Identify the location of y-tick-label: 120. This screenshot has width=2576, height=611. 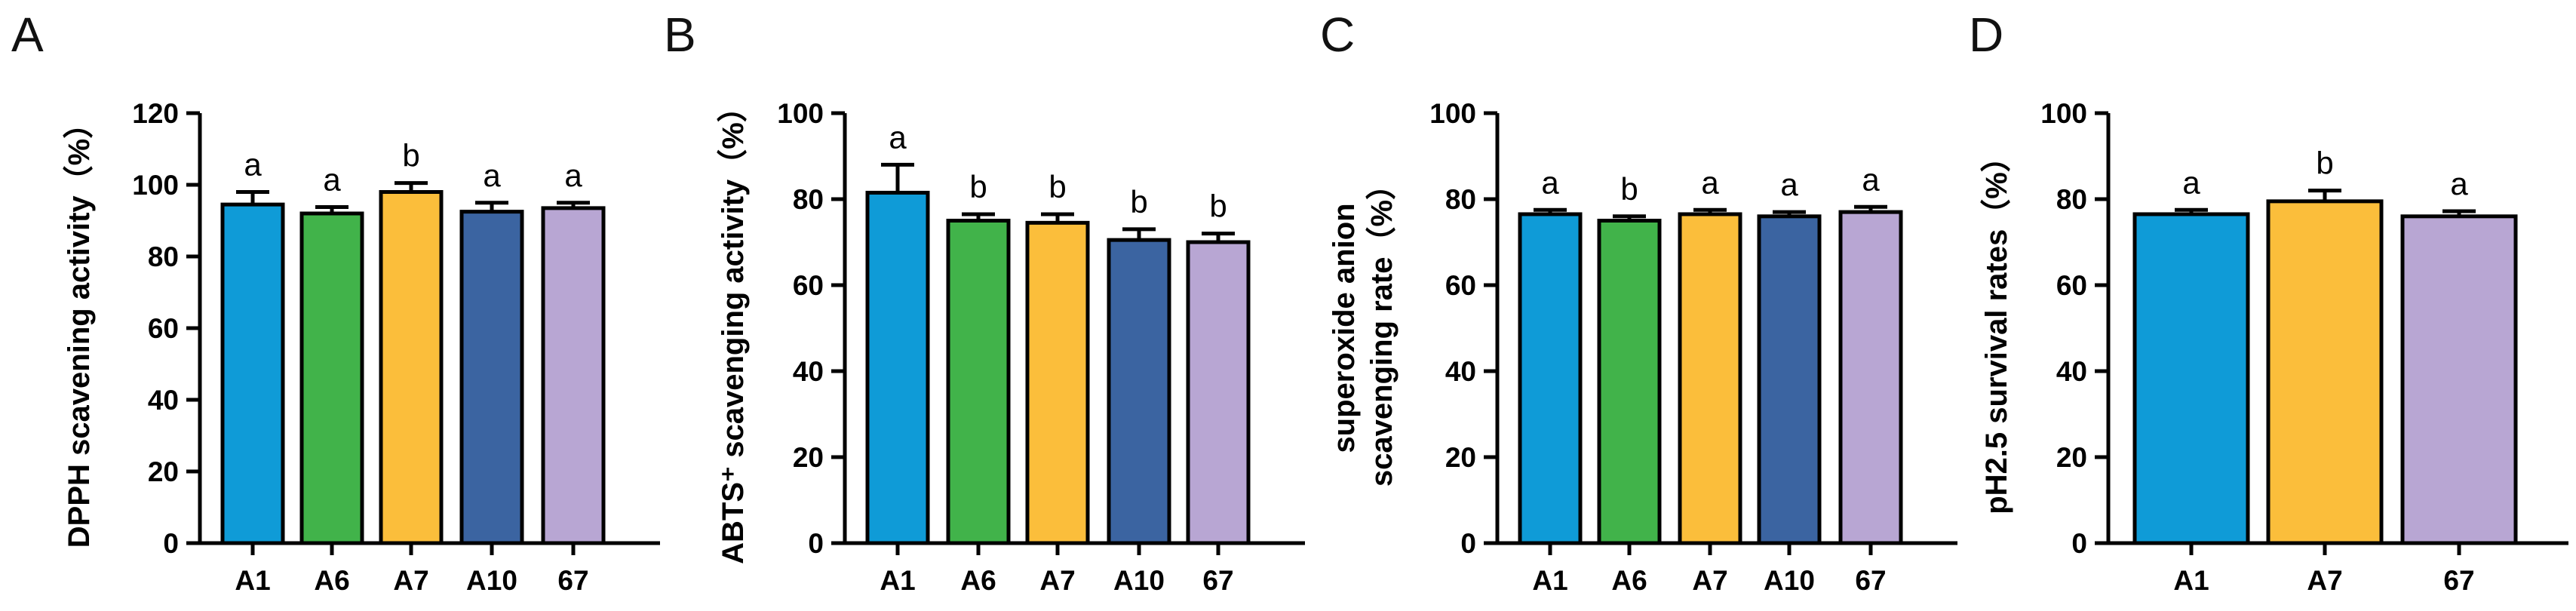
(155, 114).